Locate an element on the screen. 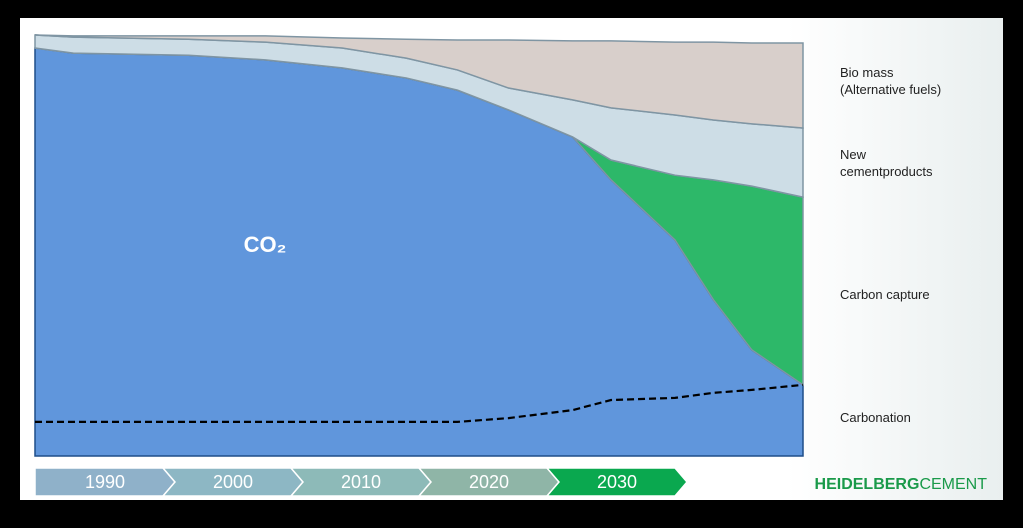 Image resolution: width=1023 pixels, height=528 pixels. timeline-chevron is located at coordinates (616, 482).